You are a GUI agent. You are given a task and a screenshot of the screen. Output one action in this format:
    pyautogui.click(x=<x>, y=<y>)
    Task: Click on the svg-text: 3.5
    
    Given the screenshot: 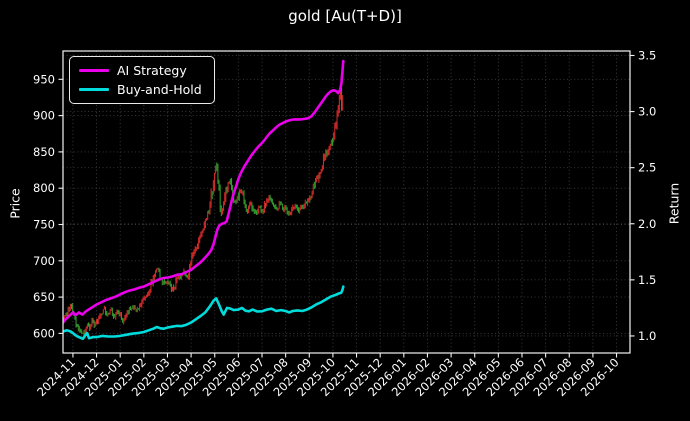 What is the action you would take?
    pyautogui.click(x=647, y=55)
    